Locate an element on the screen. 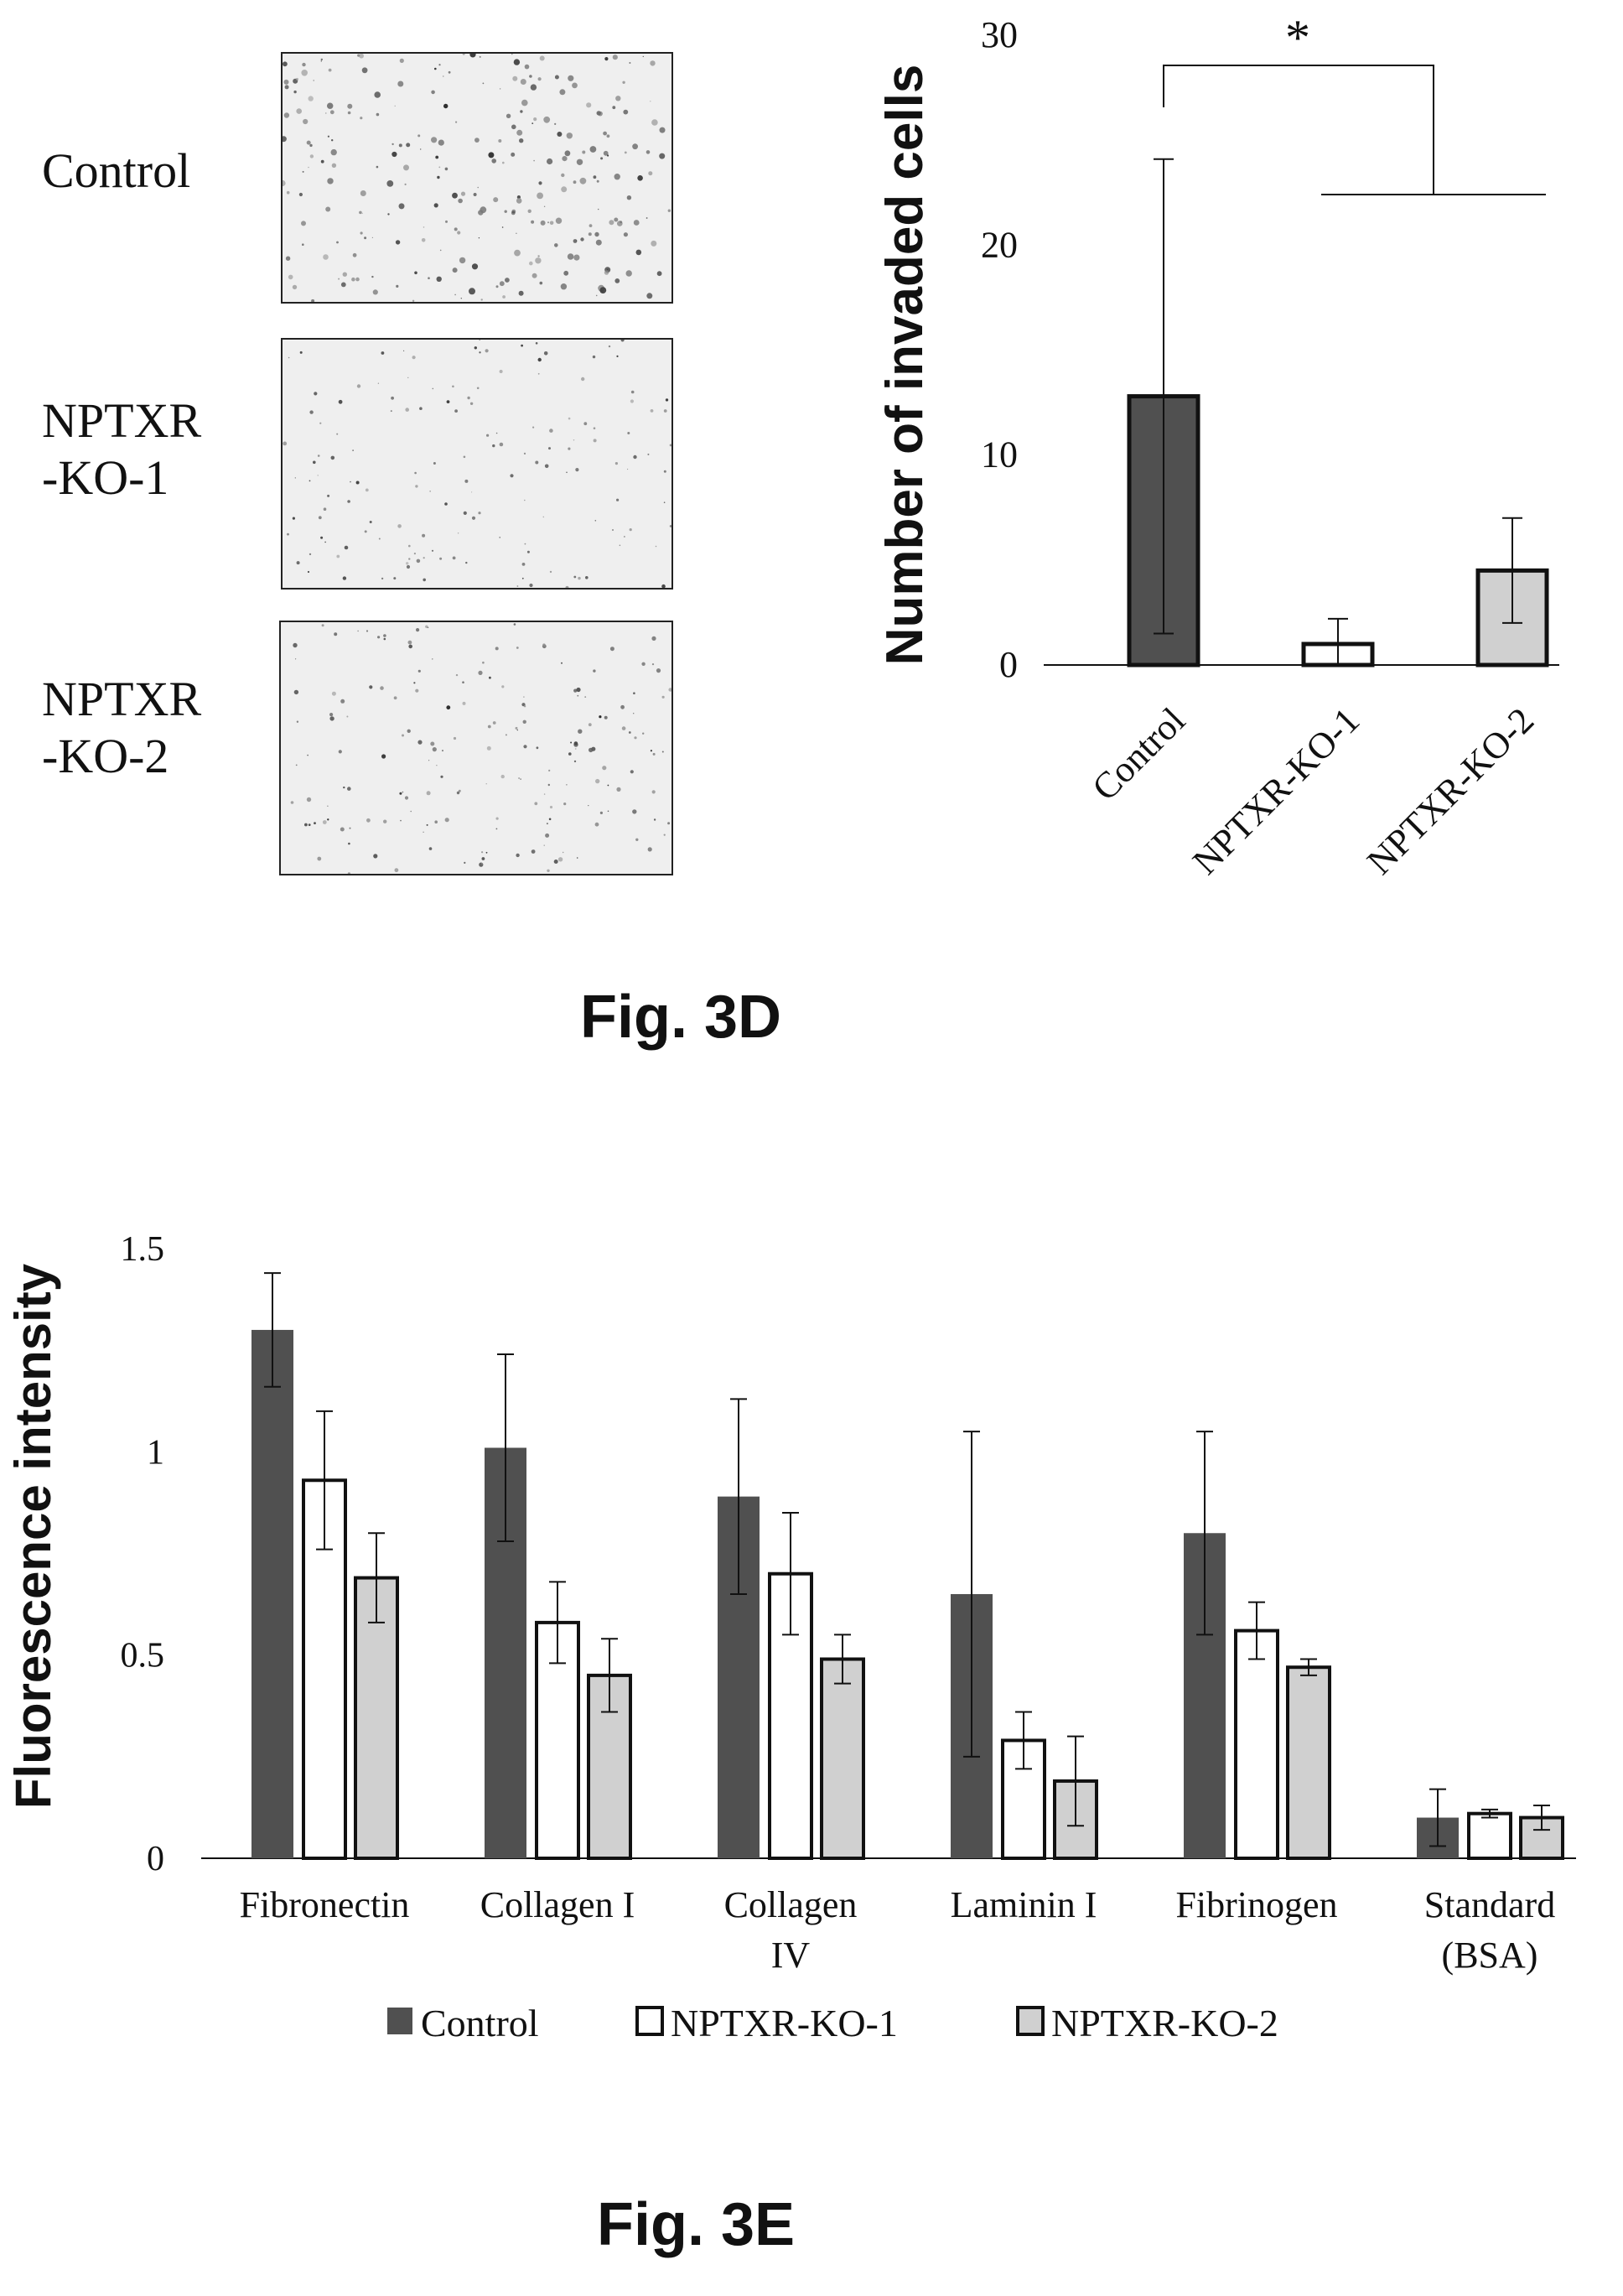  y-tick-label: 1 is located at coordinates (155, 1452).